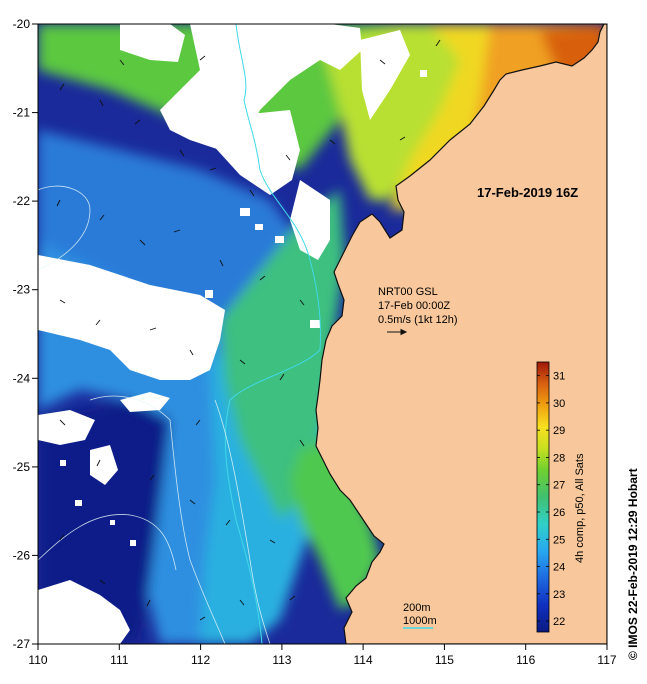 This screenshot has width=647, height=684. What do you see at coordinates (417, 320) in the screenshot?
I see `current-info-line3: 0.5m/s (1kt 12h)` at bounding box center [417, 320].